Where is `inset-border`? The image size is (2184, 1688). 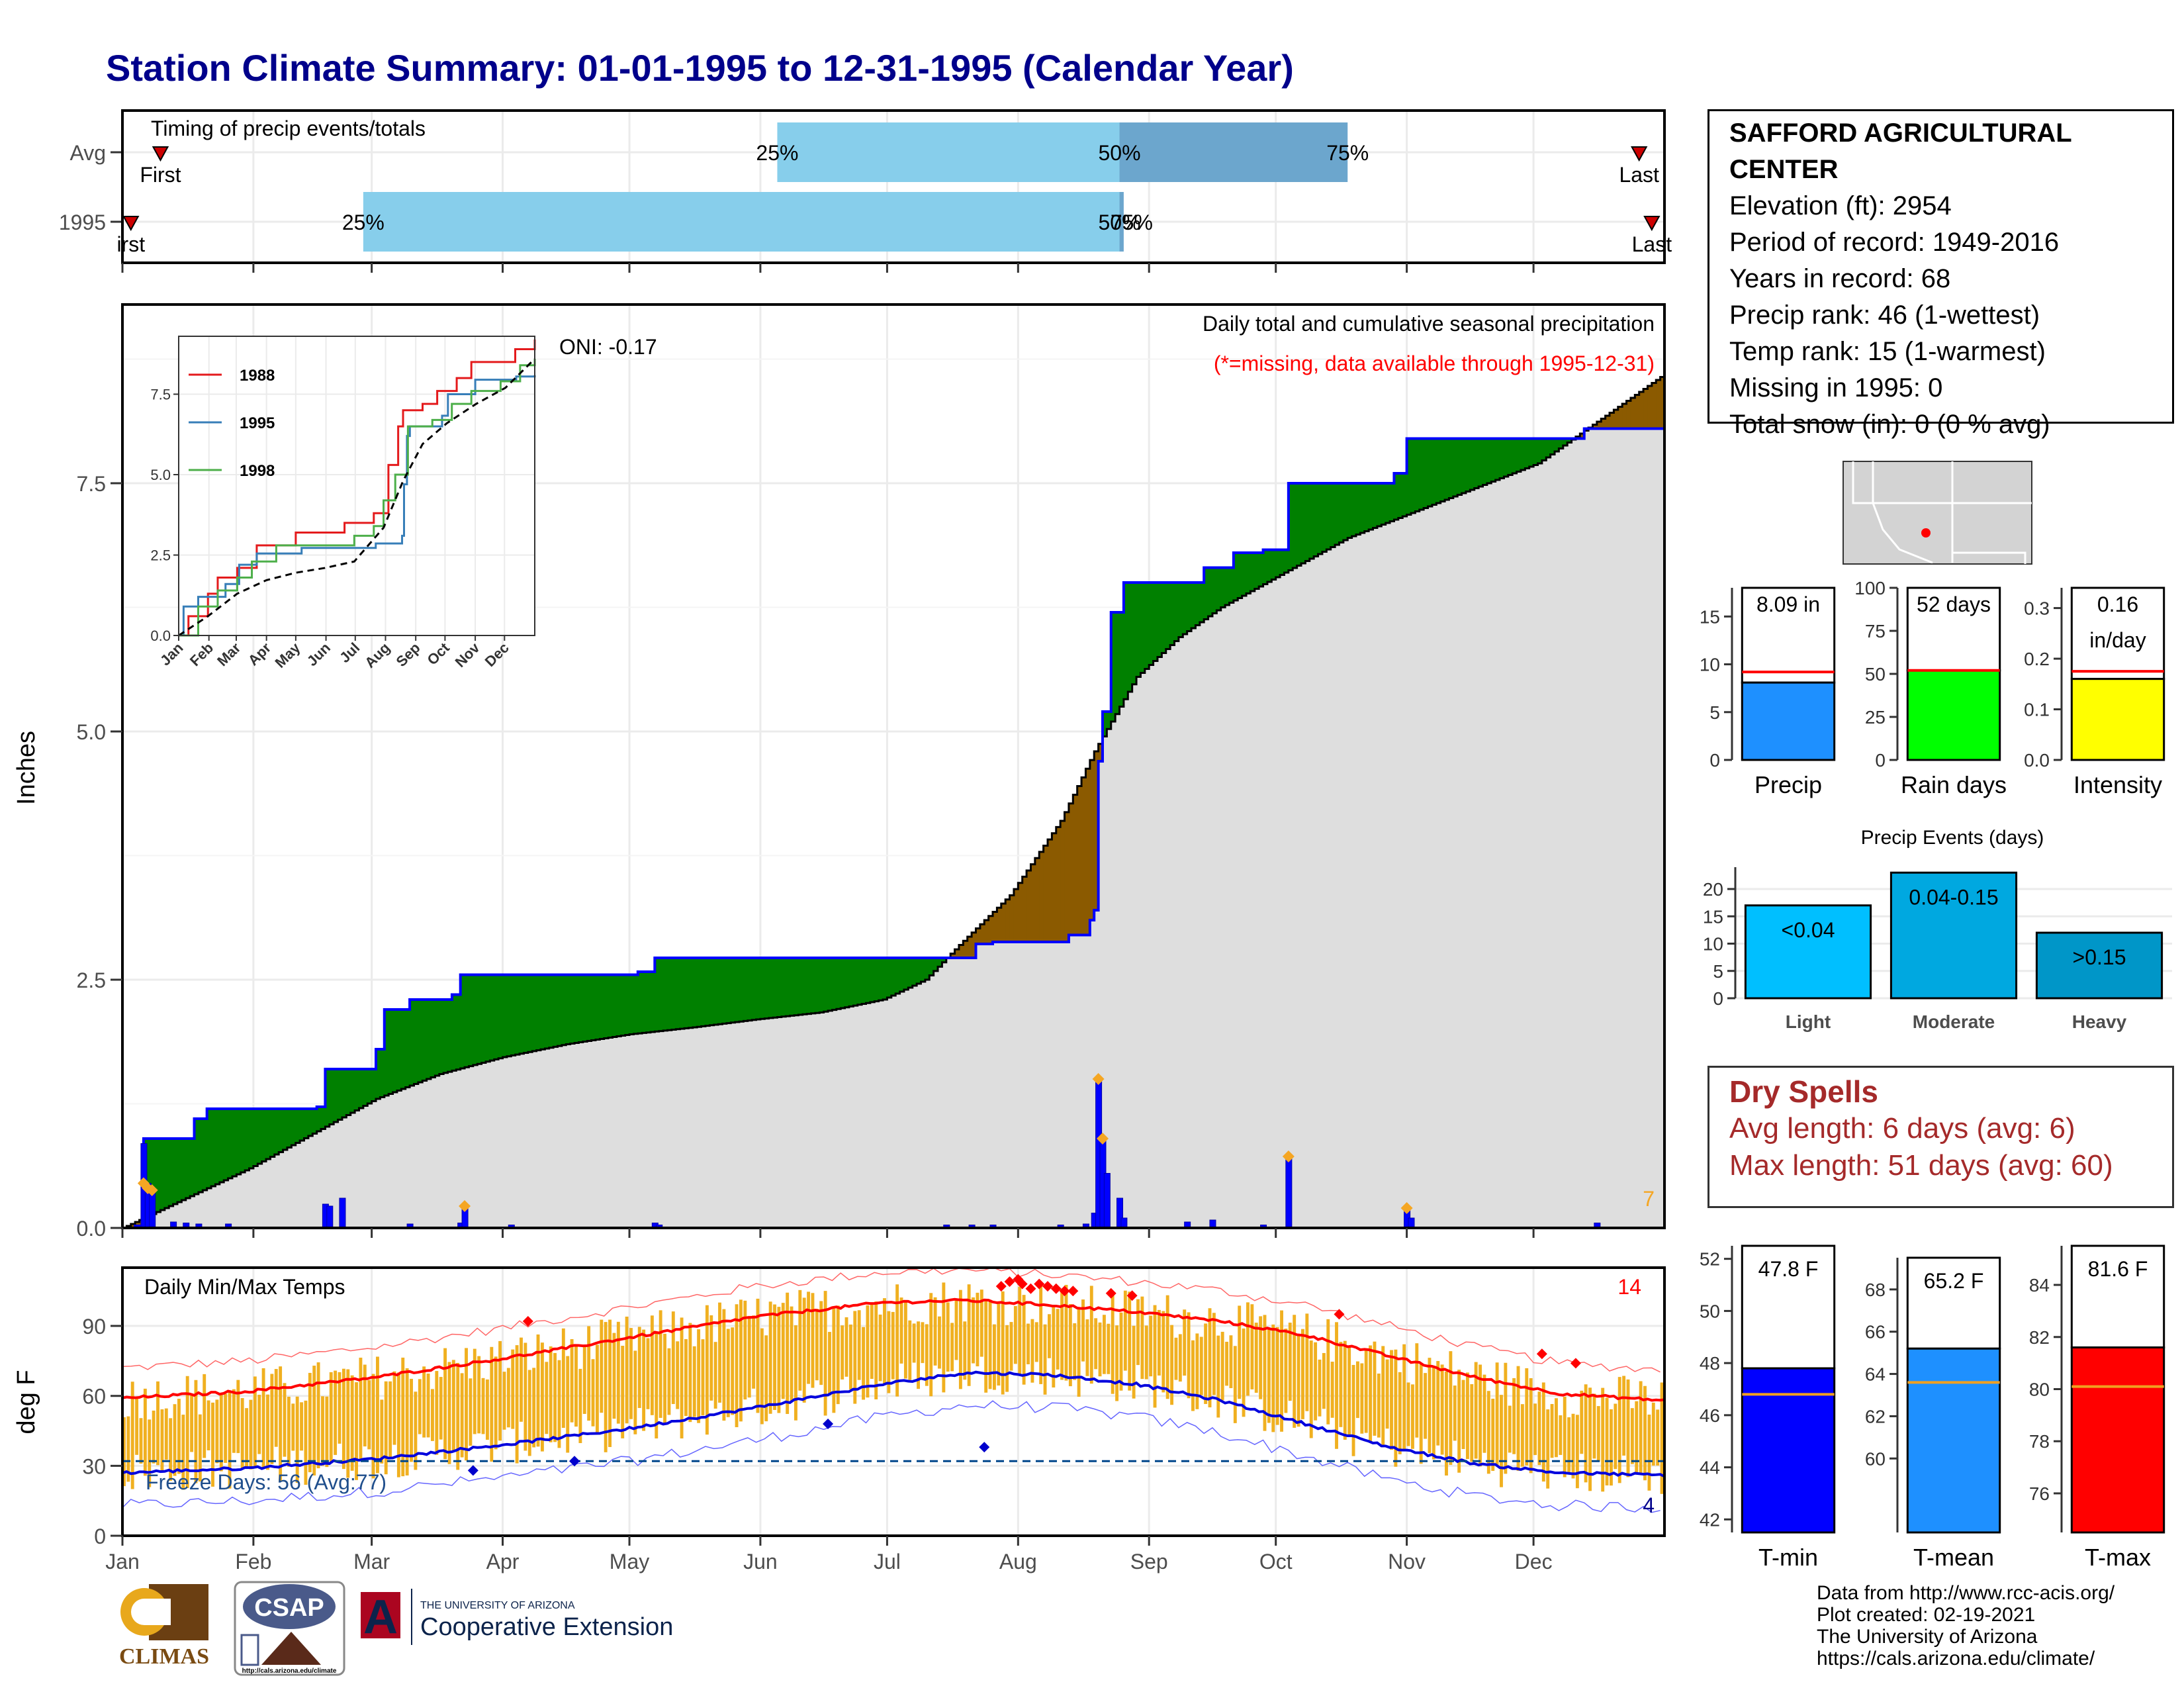 inset-border is located at coordinates (356, 486).